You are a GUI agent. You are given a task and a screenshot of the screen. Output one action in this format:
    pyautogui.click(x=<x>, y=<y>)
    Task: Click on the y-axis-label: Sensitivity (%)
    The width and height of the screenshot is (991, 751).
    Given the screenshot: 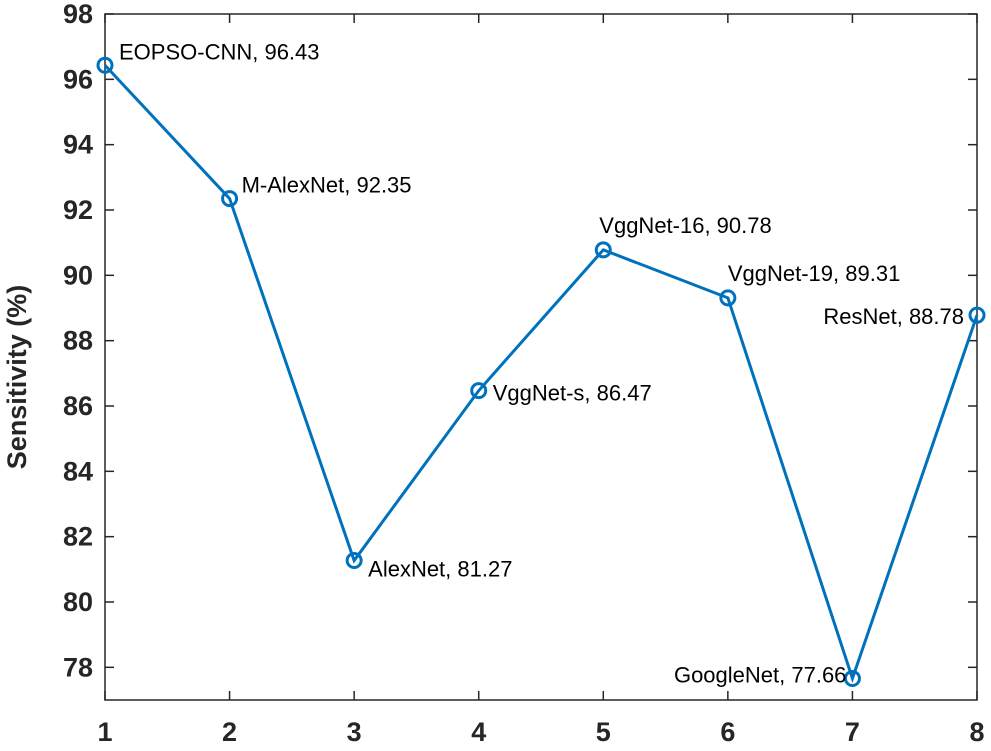 What is the action you would take?
    pyautogui.click(x=17, y=377)
    